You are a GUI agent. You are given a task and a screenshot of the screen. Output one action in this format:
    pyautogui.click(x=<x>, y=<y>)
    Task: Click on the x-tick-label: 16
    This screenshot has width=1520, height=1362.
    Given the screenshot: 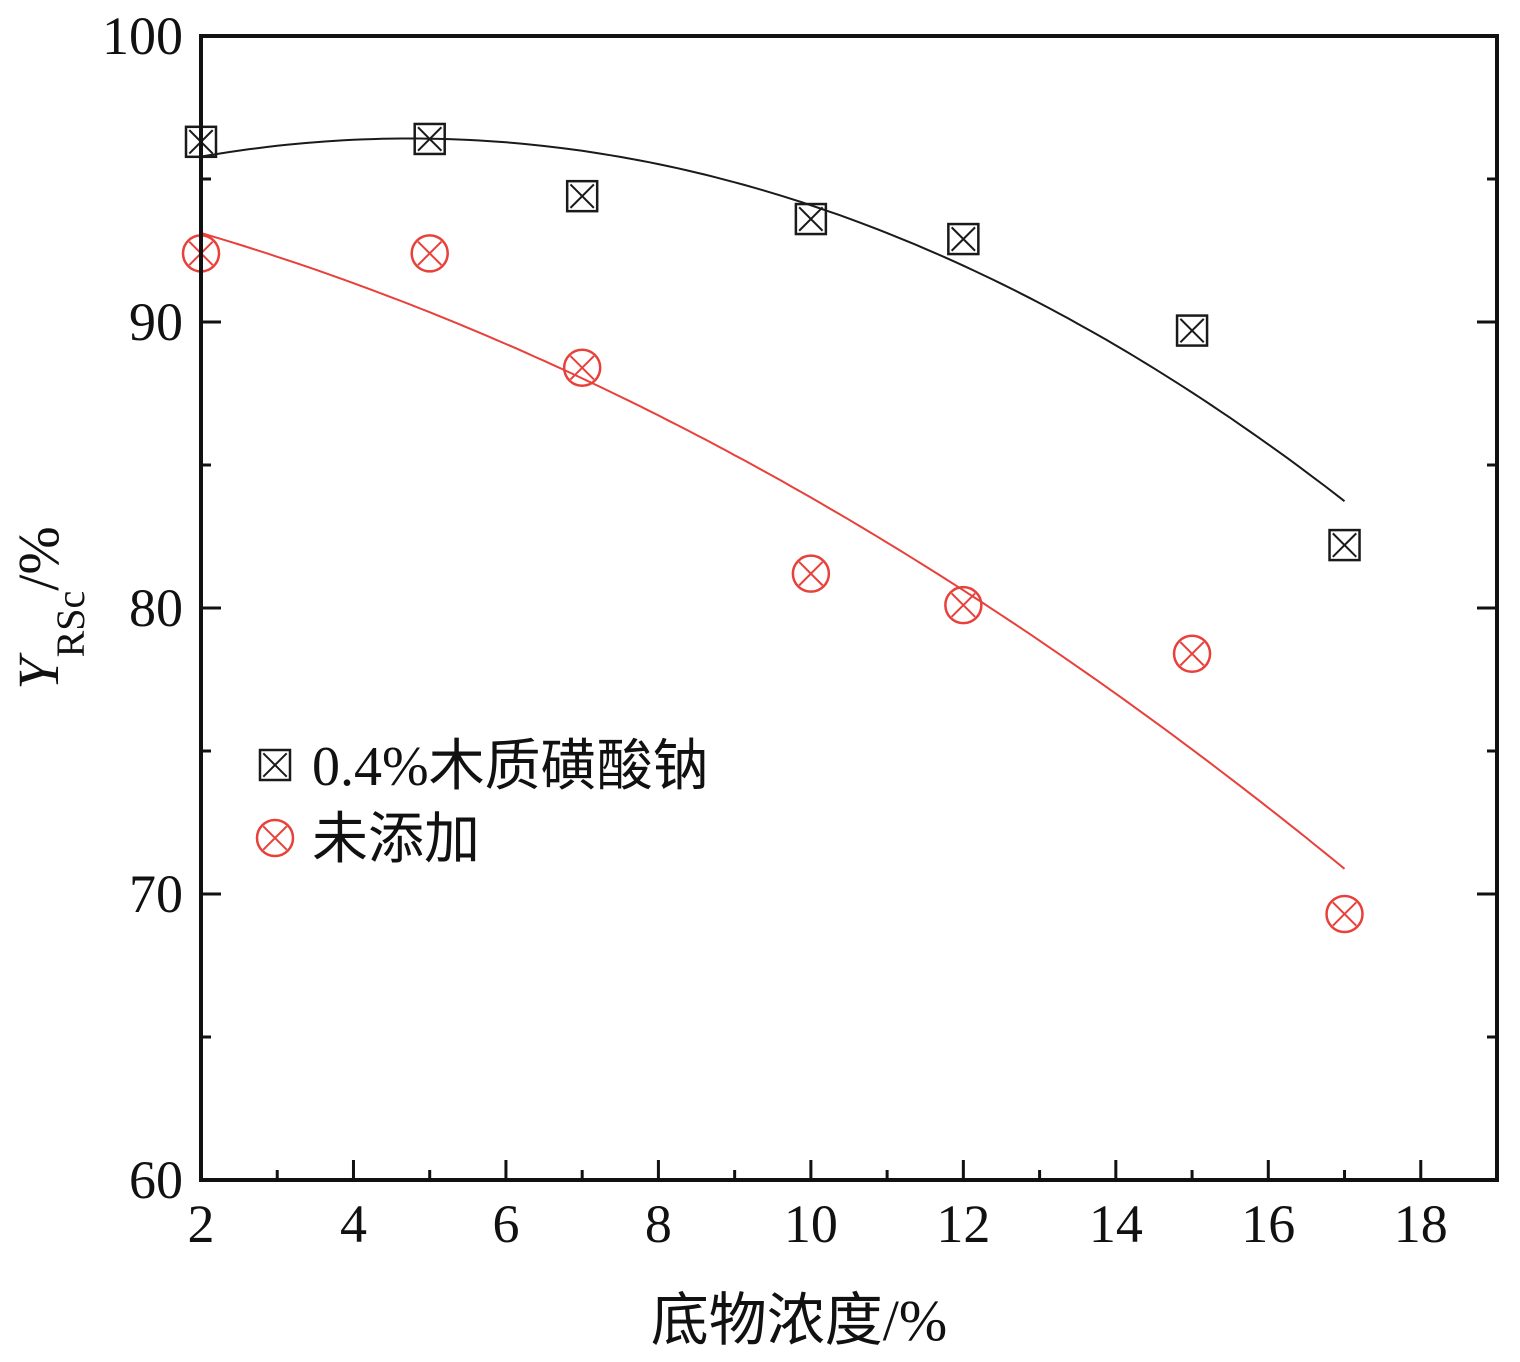 What is the action you would take?
    pyautogui.click(x=1268, y=1224)
    